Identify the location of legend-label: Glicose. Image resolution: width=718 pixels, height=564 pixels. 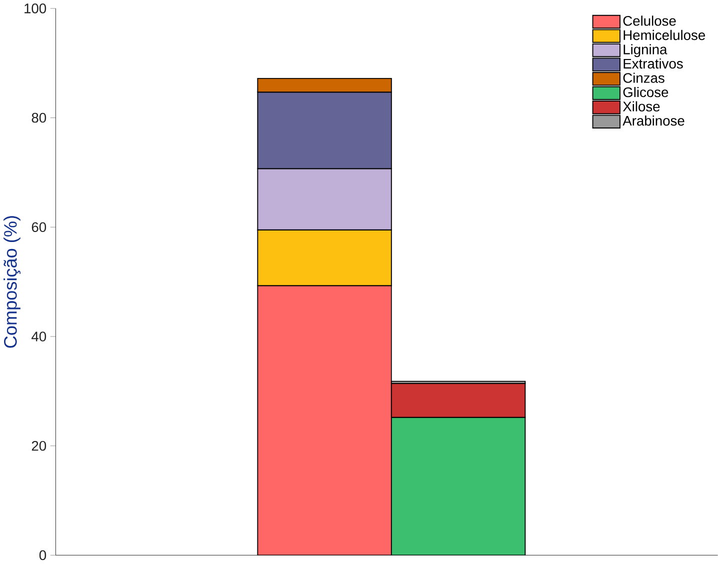
(645, 92).